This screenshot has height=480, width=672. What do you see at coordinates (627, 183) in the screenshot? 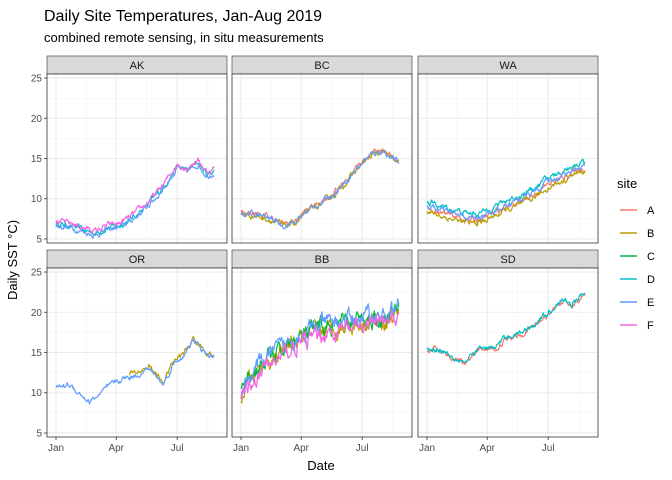
I see `legend-title: site` at bounding box center [627, 183].